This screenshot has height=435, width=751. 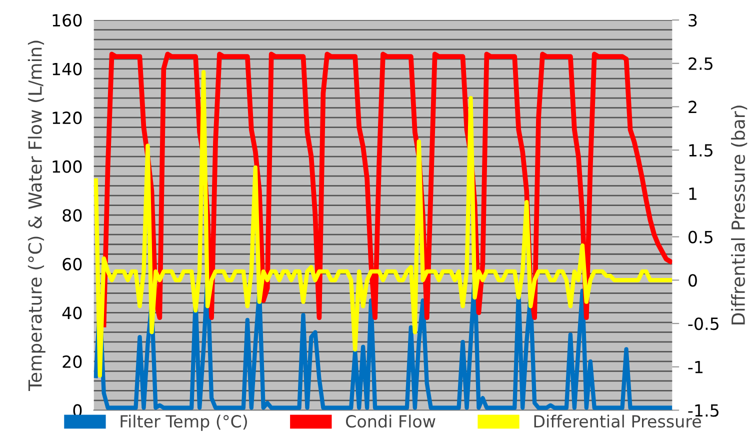 What do you see at coordinates (692, 20) in the screenshot?
I see `y2-tick-label: 3` at bounding box center [692, 20].